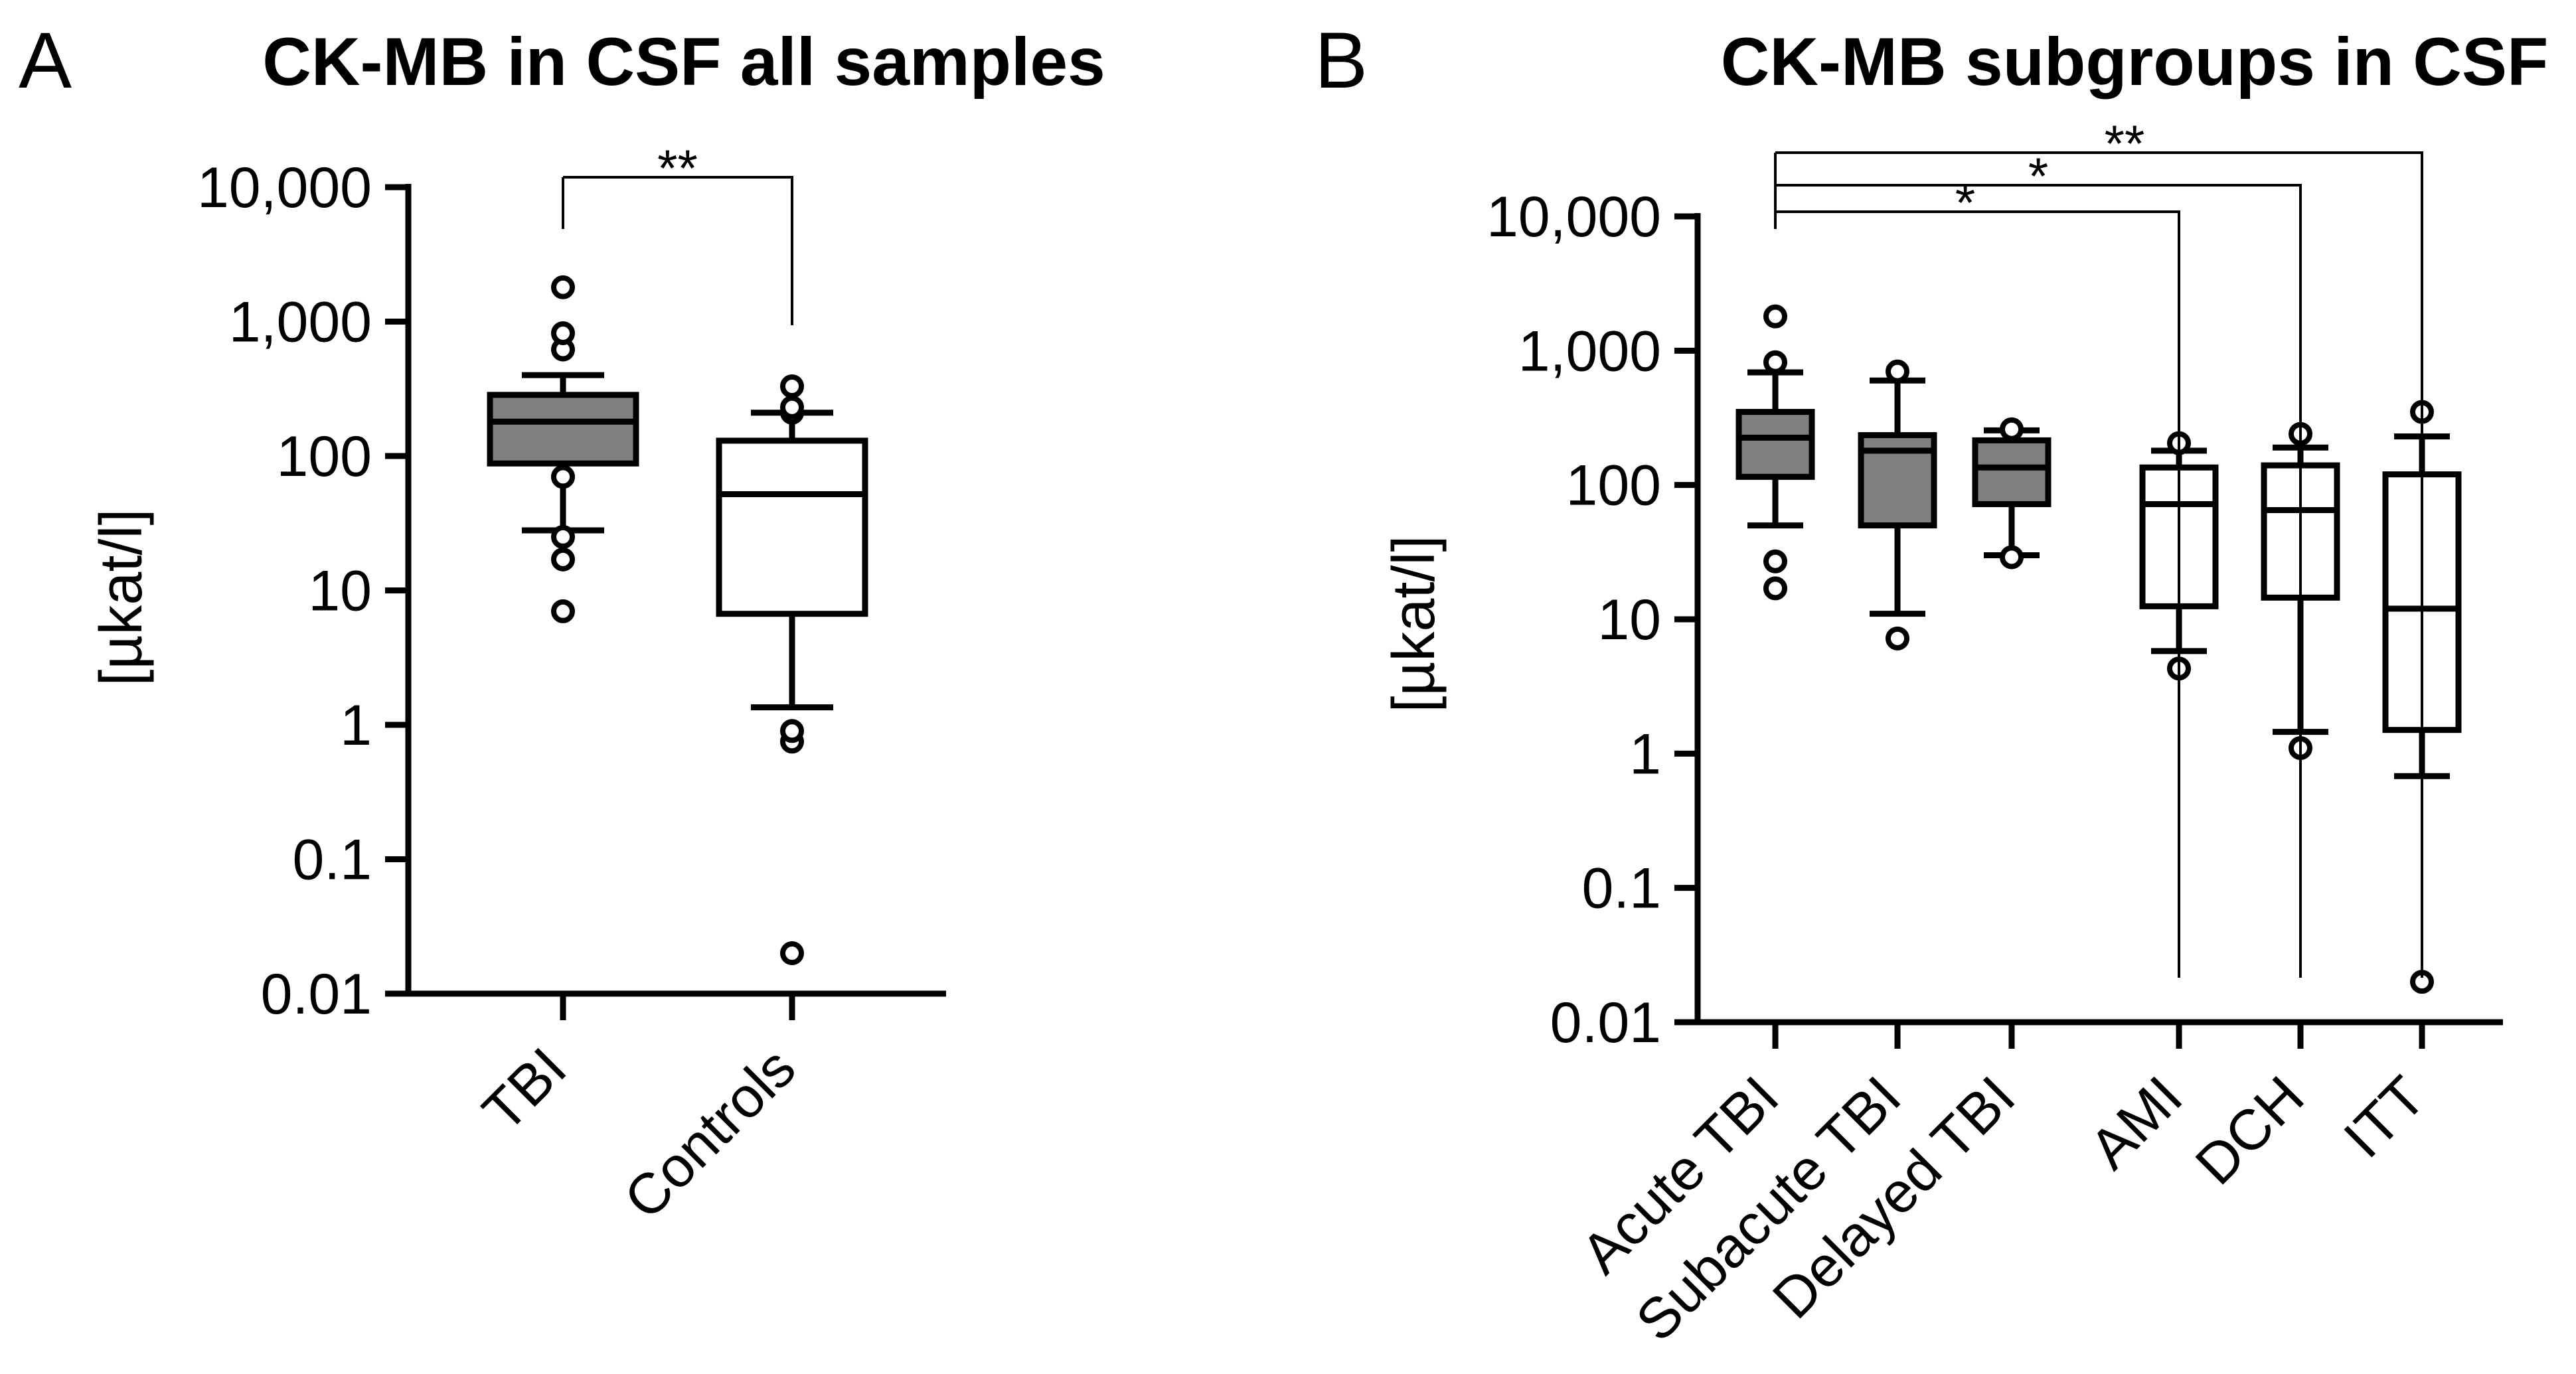 The width and height of the screenshot is (2576, 1374). I want to click on panel-a-x-tick-label: Controls, so click(709, 1134).